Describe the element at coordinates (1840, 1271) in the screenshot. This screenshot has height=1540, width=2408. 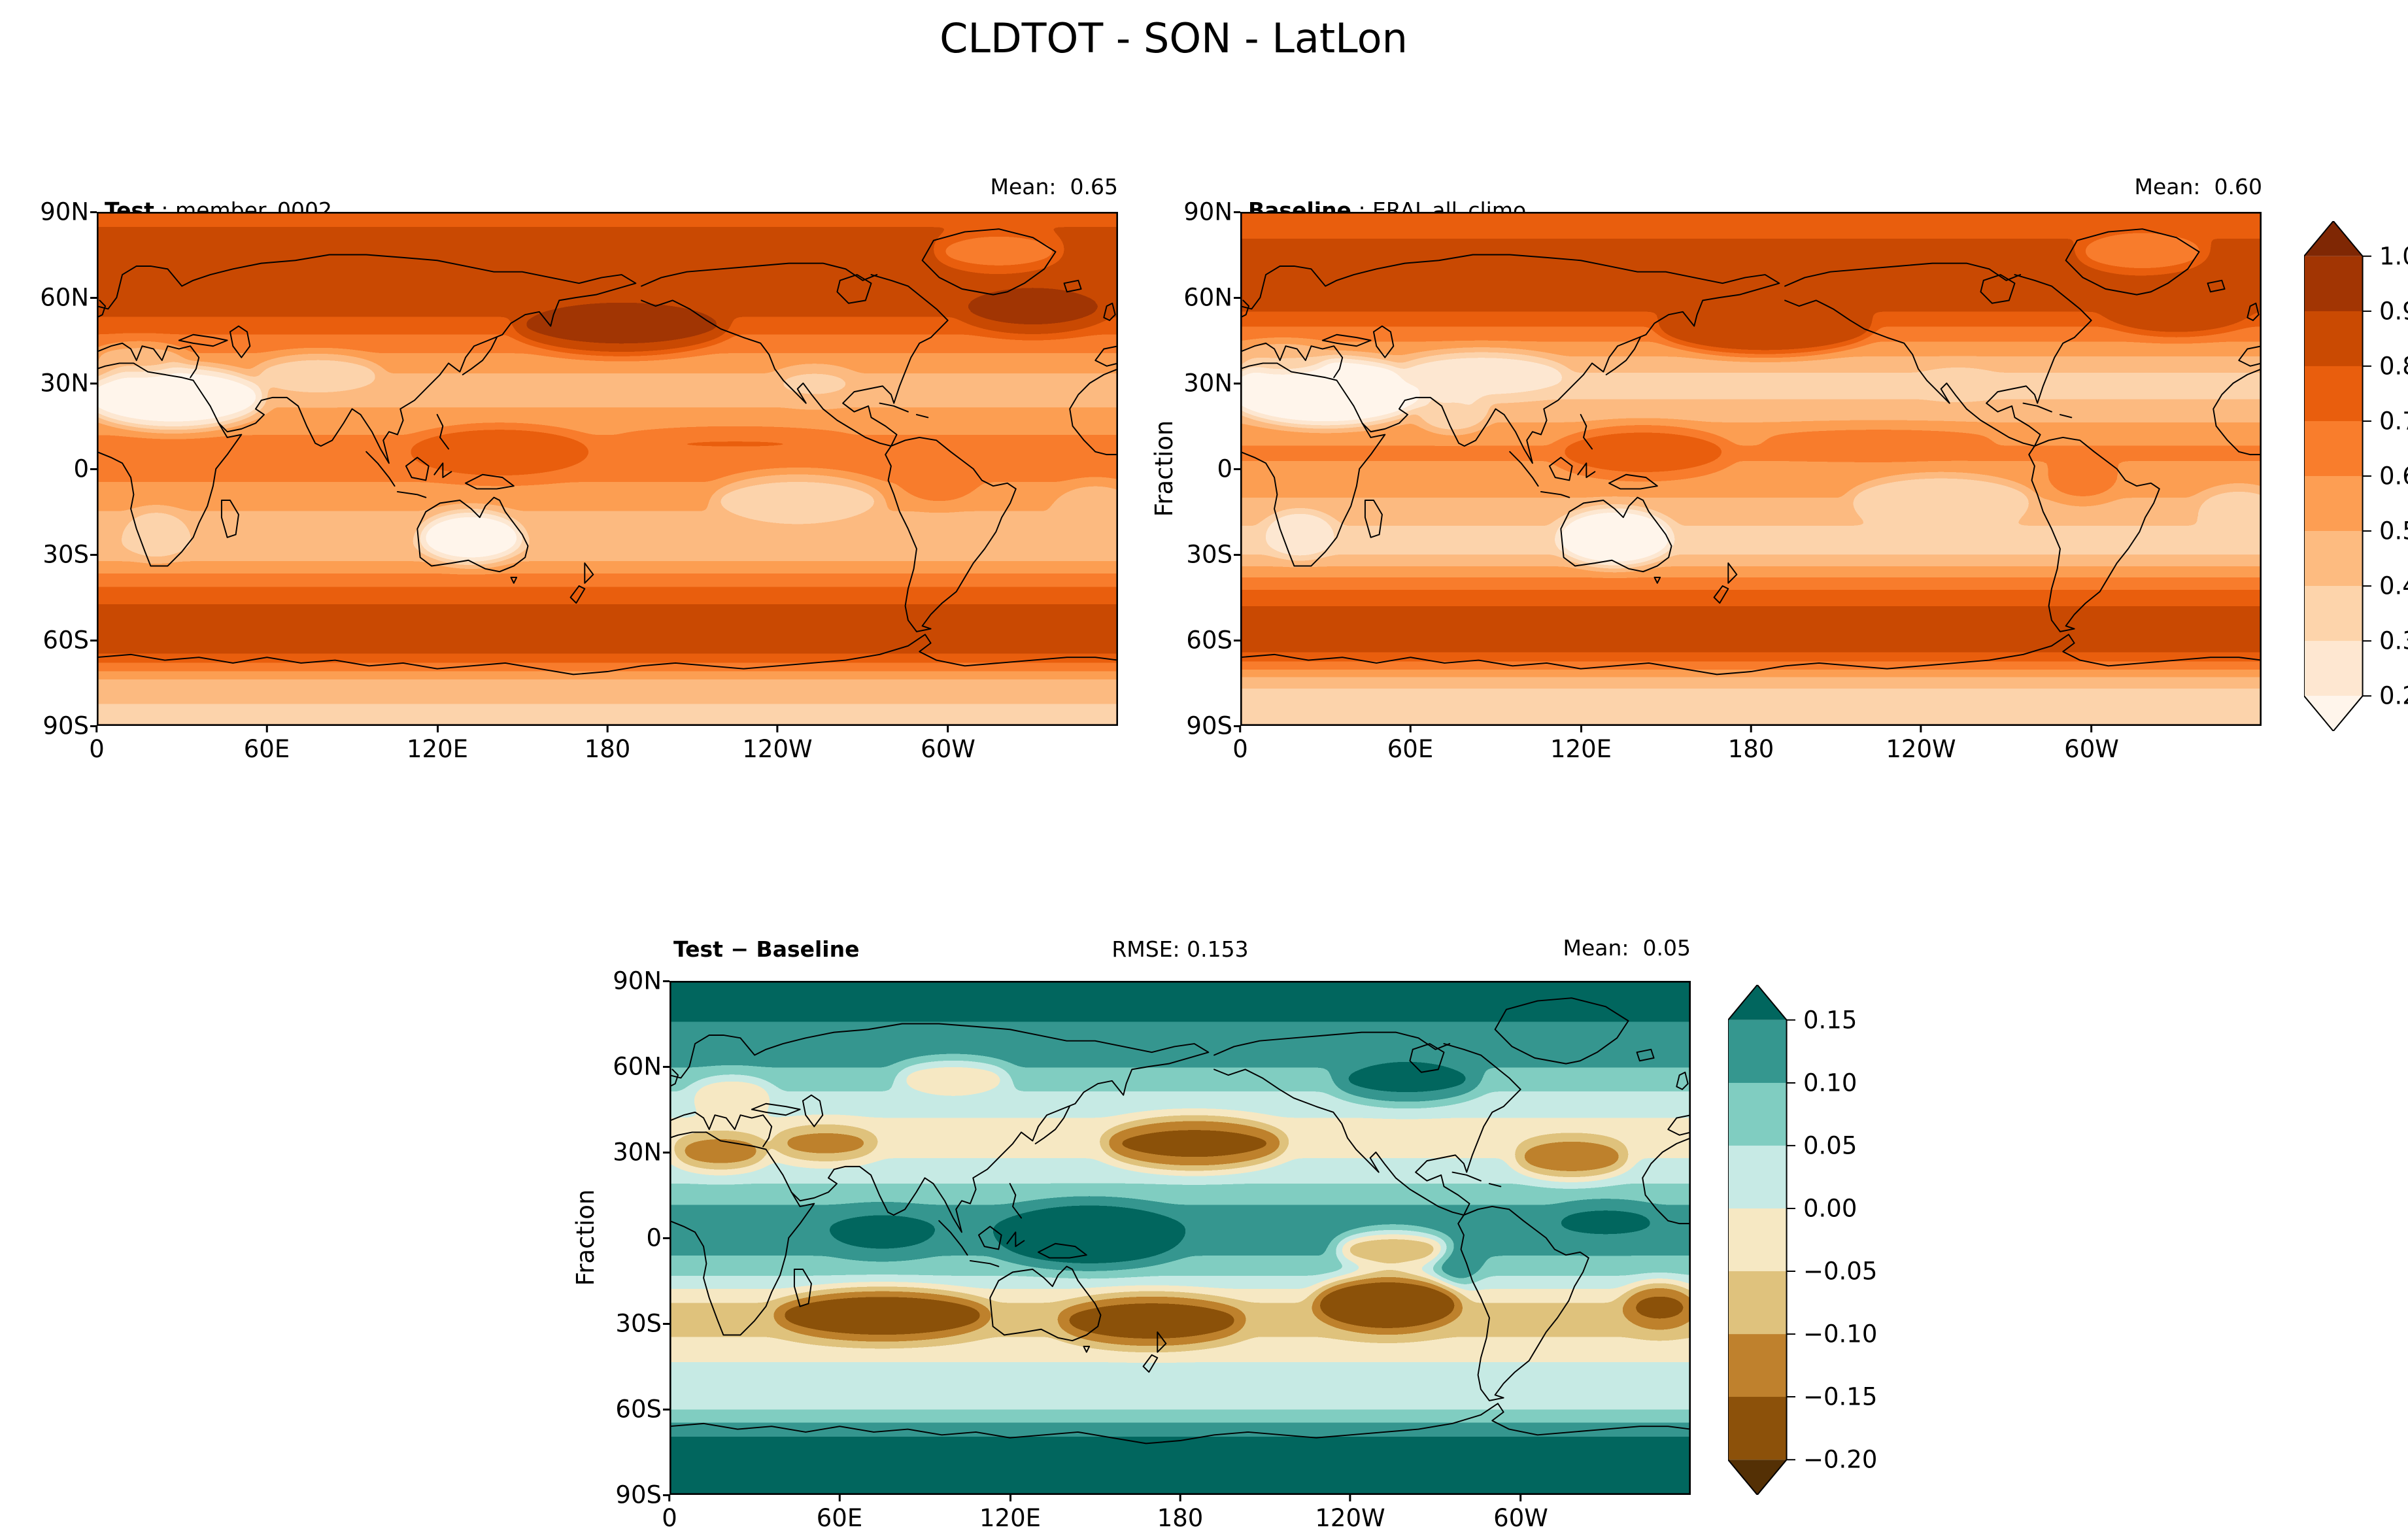
I see `colorbar-tick-label: −0.05` at that location.